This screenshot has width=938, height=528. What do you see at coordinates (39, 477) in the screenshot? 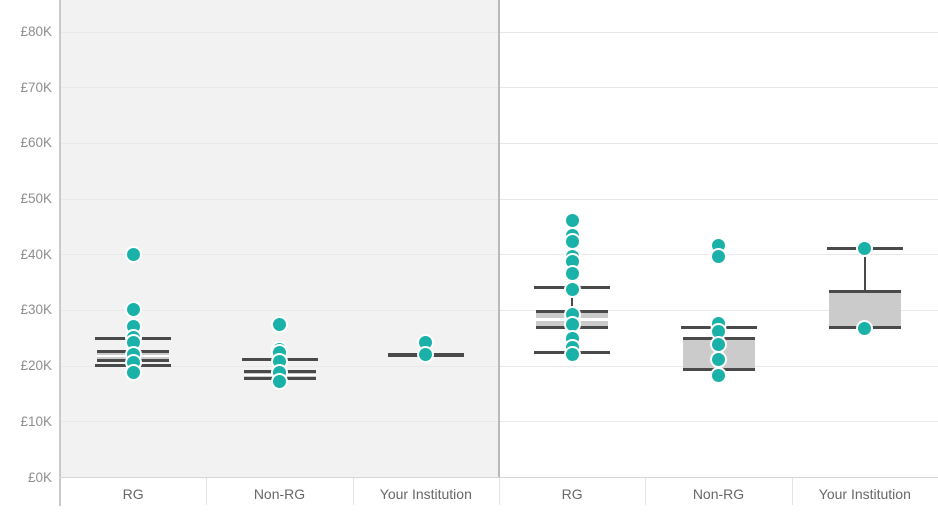
I see `y-tick-label: £0K` at bounding box center [39, 477].